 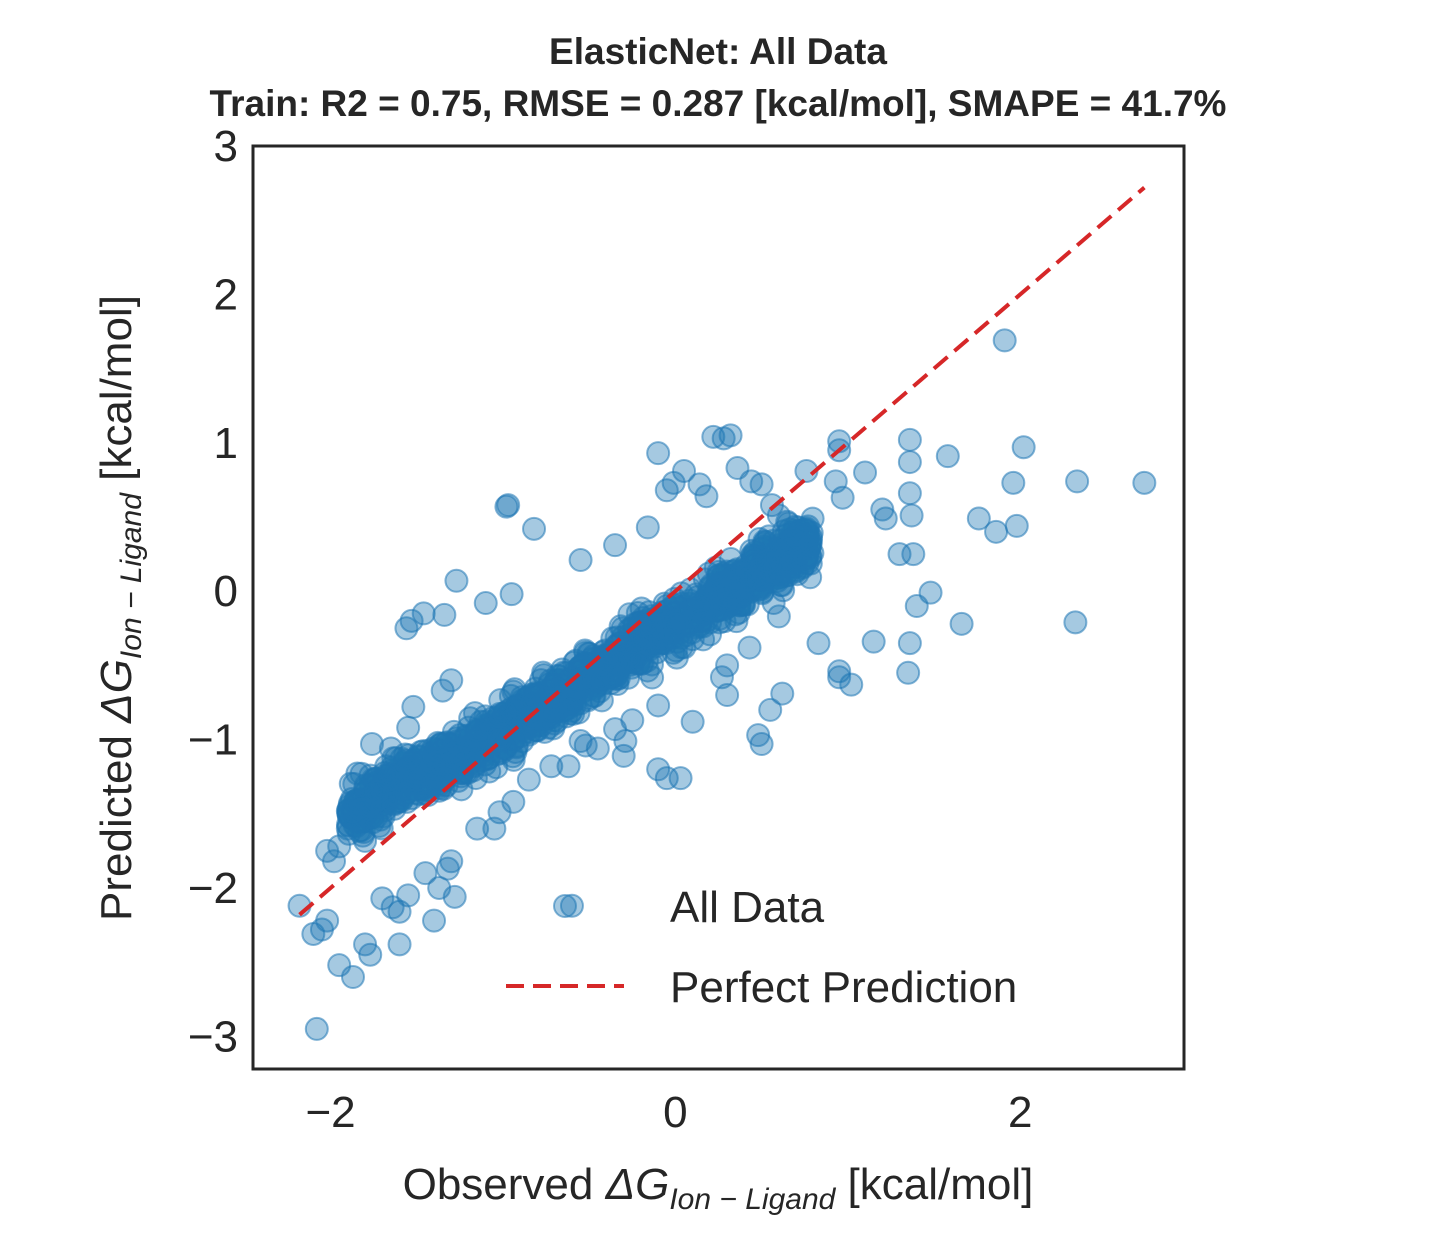 I want to click on legend-marker-all-data, so click(x=565, y=906).